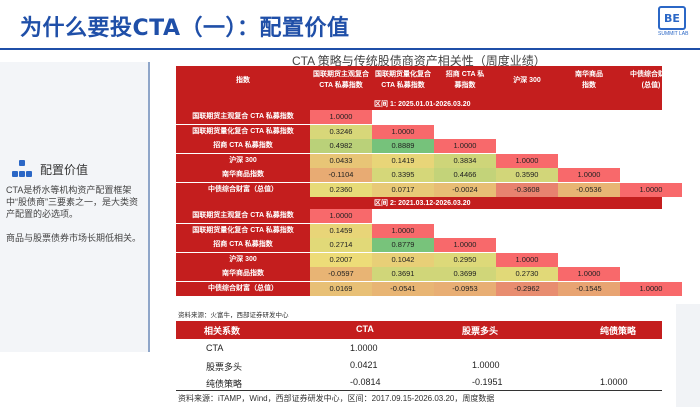 This screenshot has height=407, width=700. Describe the element at coordinates (403, 274) in the screenshot. I see `correlation-cell: 0.3691` at that location.